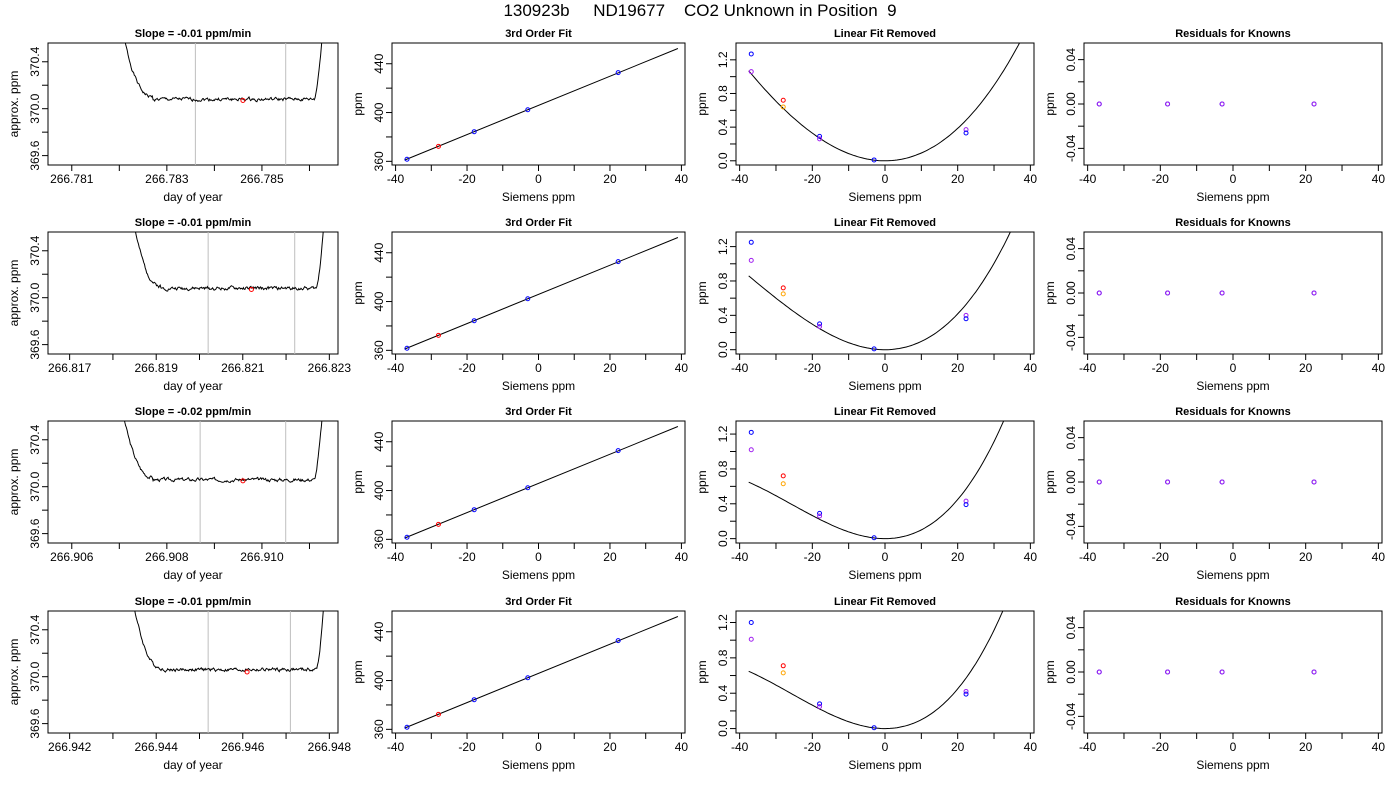 The width and height of the screenshot is (1400, 800). Describe the element at coordinates (740, 368) in the screenshot. I see `chart-7-x-tick-label: -40` at that location.